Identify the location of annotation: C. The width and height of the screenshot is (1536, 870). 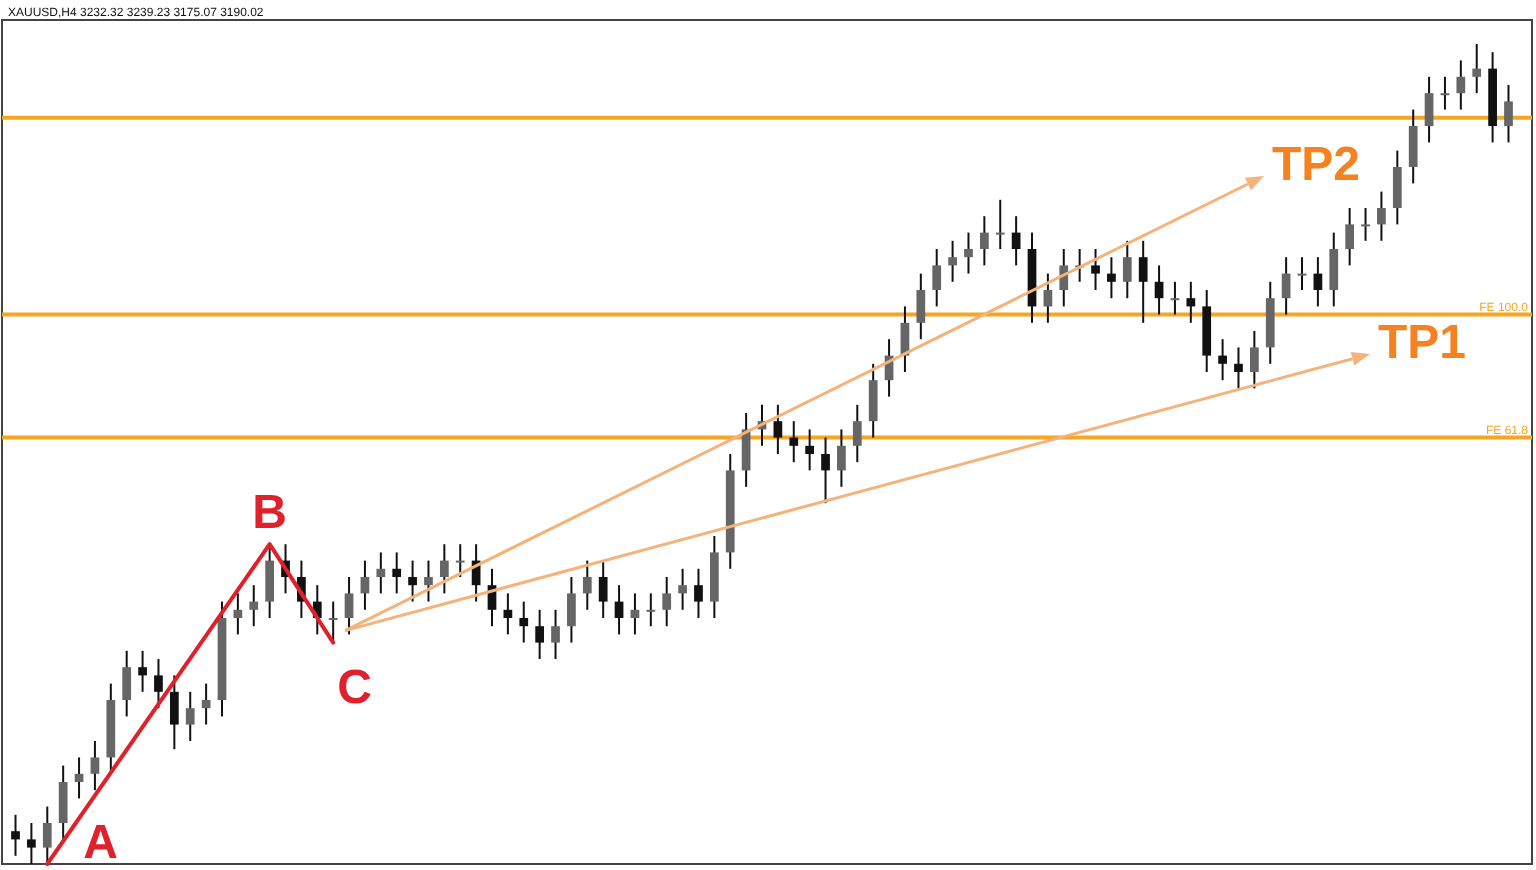
(354, 687).